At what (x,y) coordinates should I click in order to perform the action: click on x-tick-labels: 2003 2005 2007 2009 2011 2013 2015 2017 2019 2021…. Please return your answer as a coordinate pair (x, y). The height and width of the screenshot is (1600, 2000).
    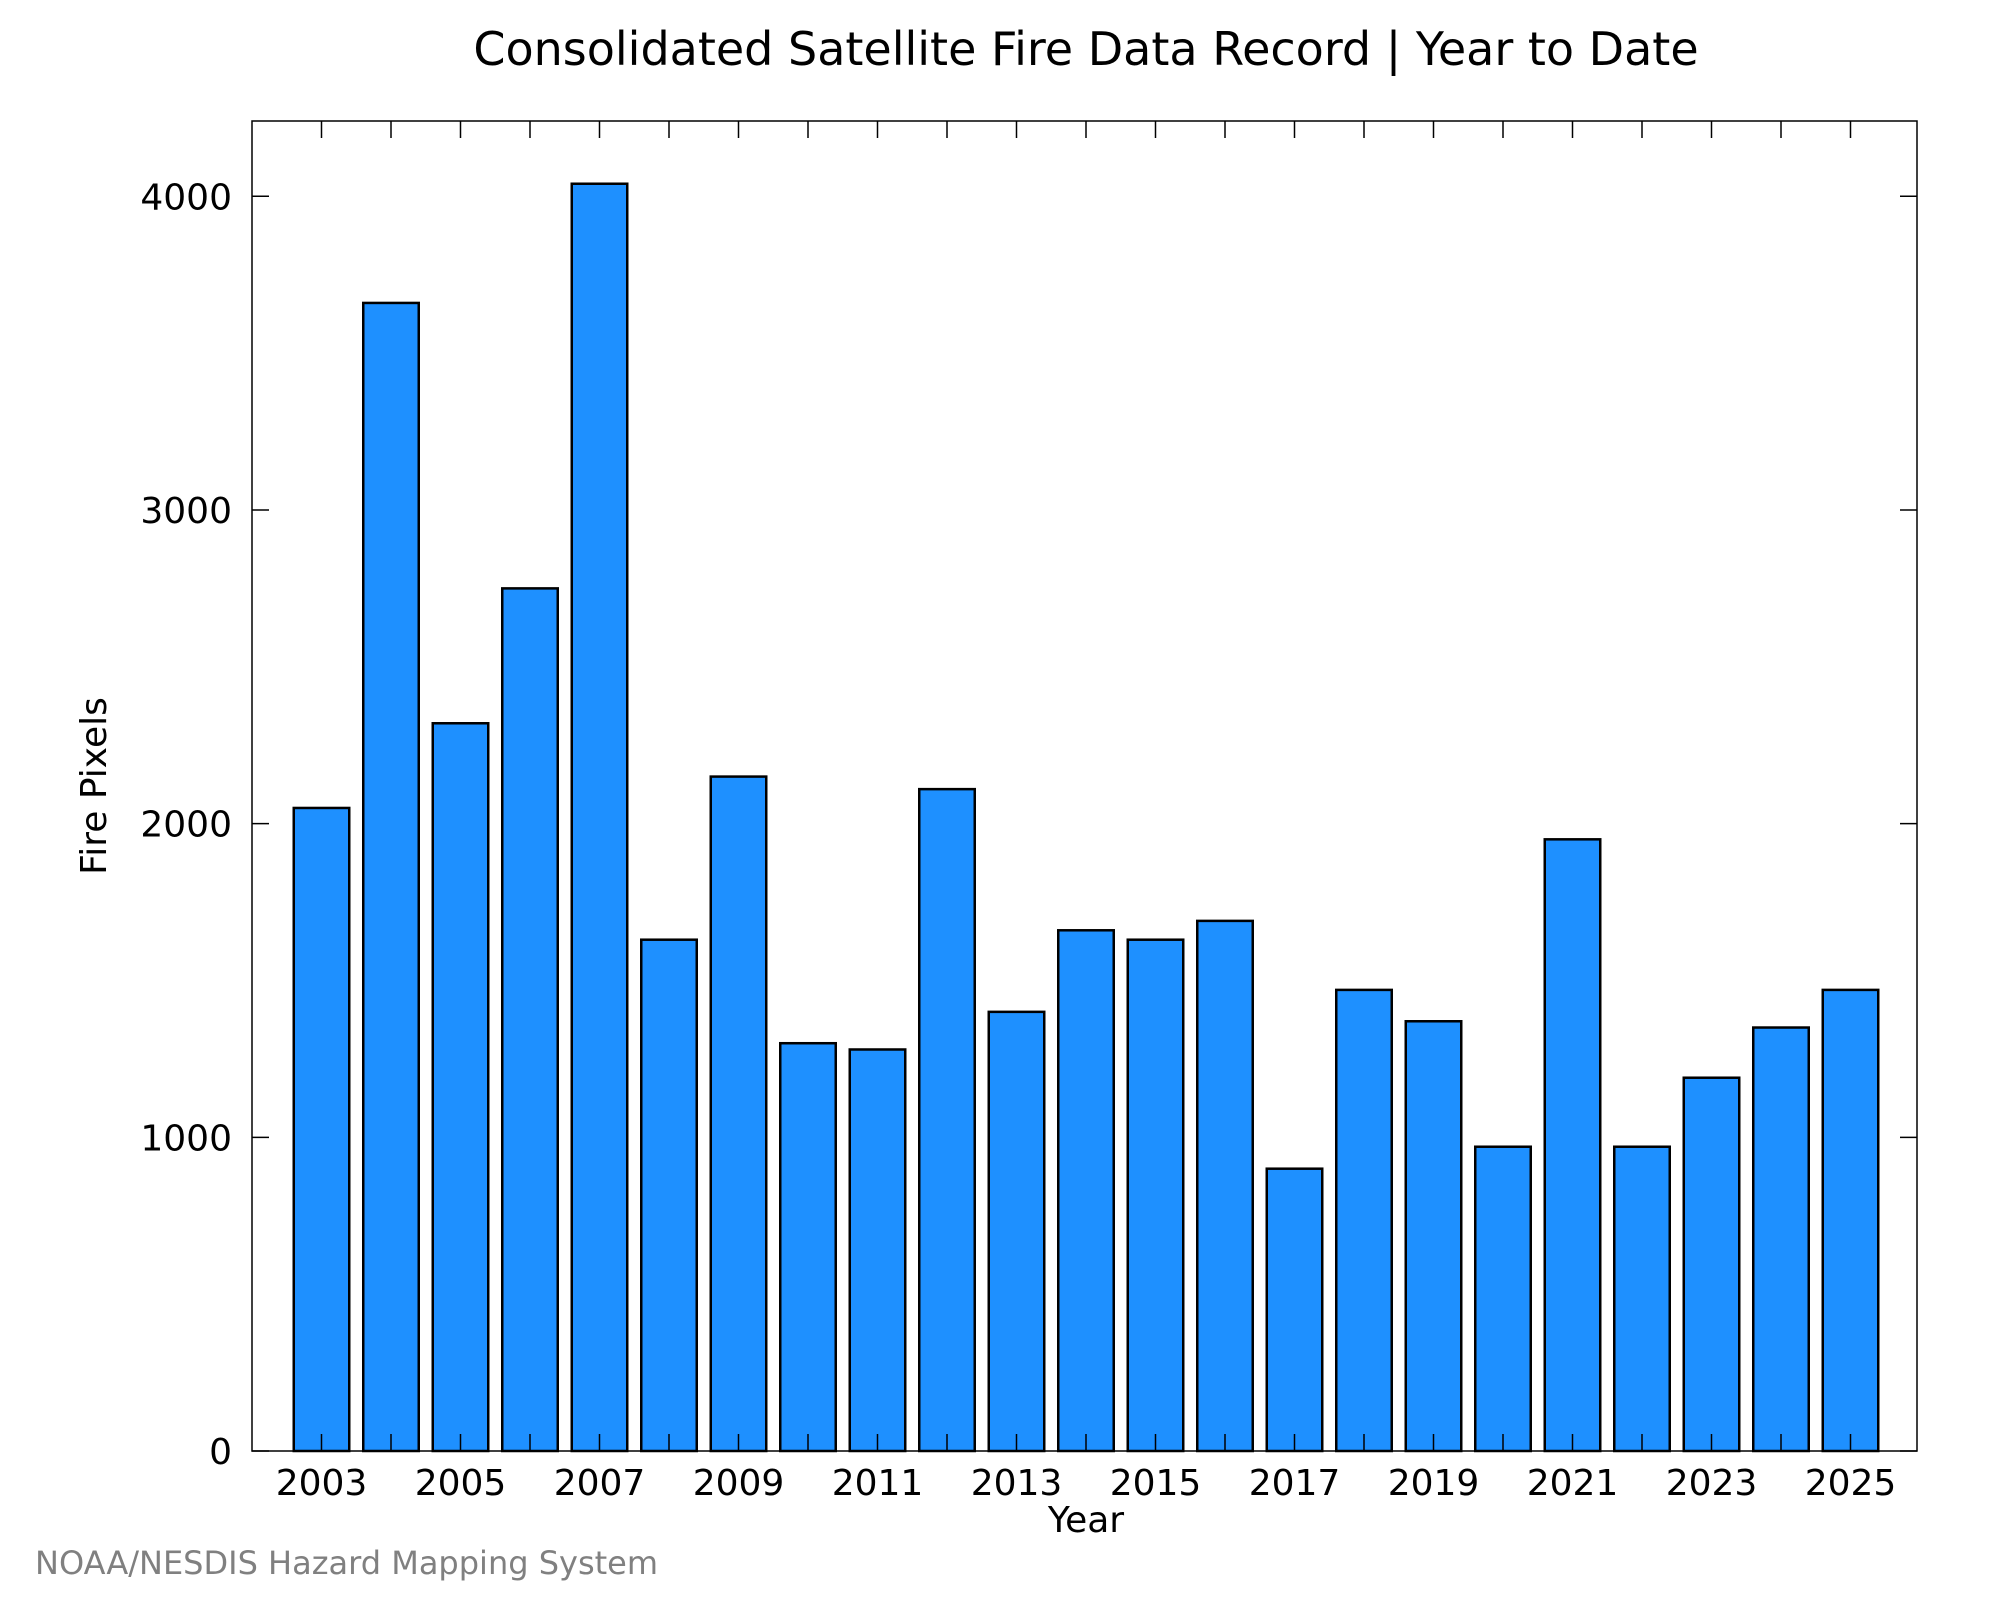
    Looking at the image, I should click on (1086, 1483).